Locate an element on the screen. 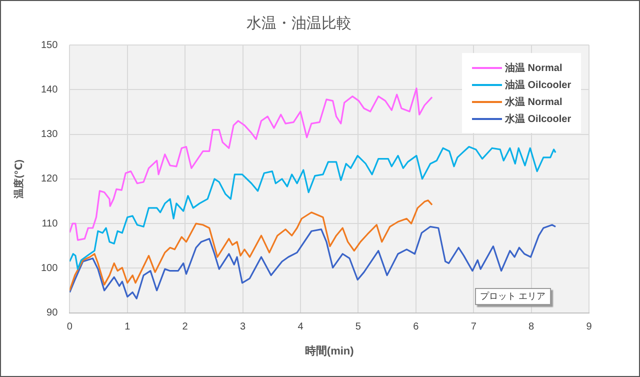 The height and width of the screenshot is (377, 640). y-tick-label: 110 is located at coordinates (50, 224).